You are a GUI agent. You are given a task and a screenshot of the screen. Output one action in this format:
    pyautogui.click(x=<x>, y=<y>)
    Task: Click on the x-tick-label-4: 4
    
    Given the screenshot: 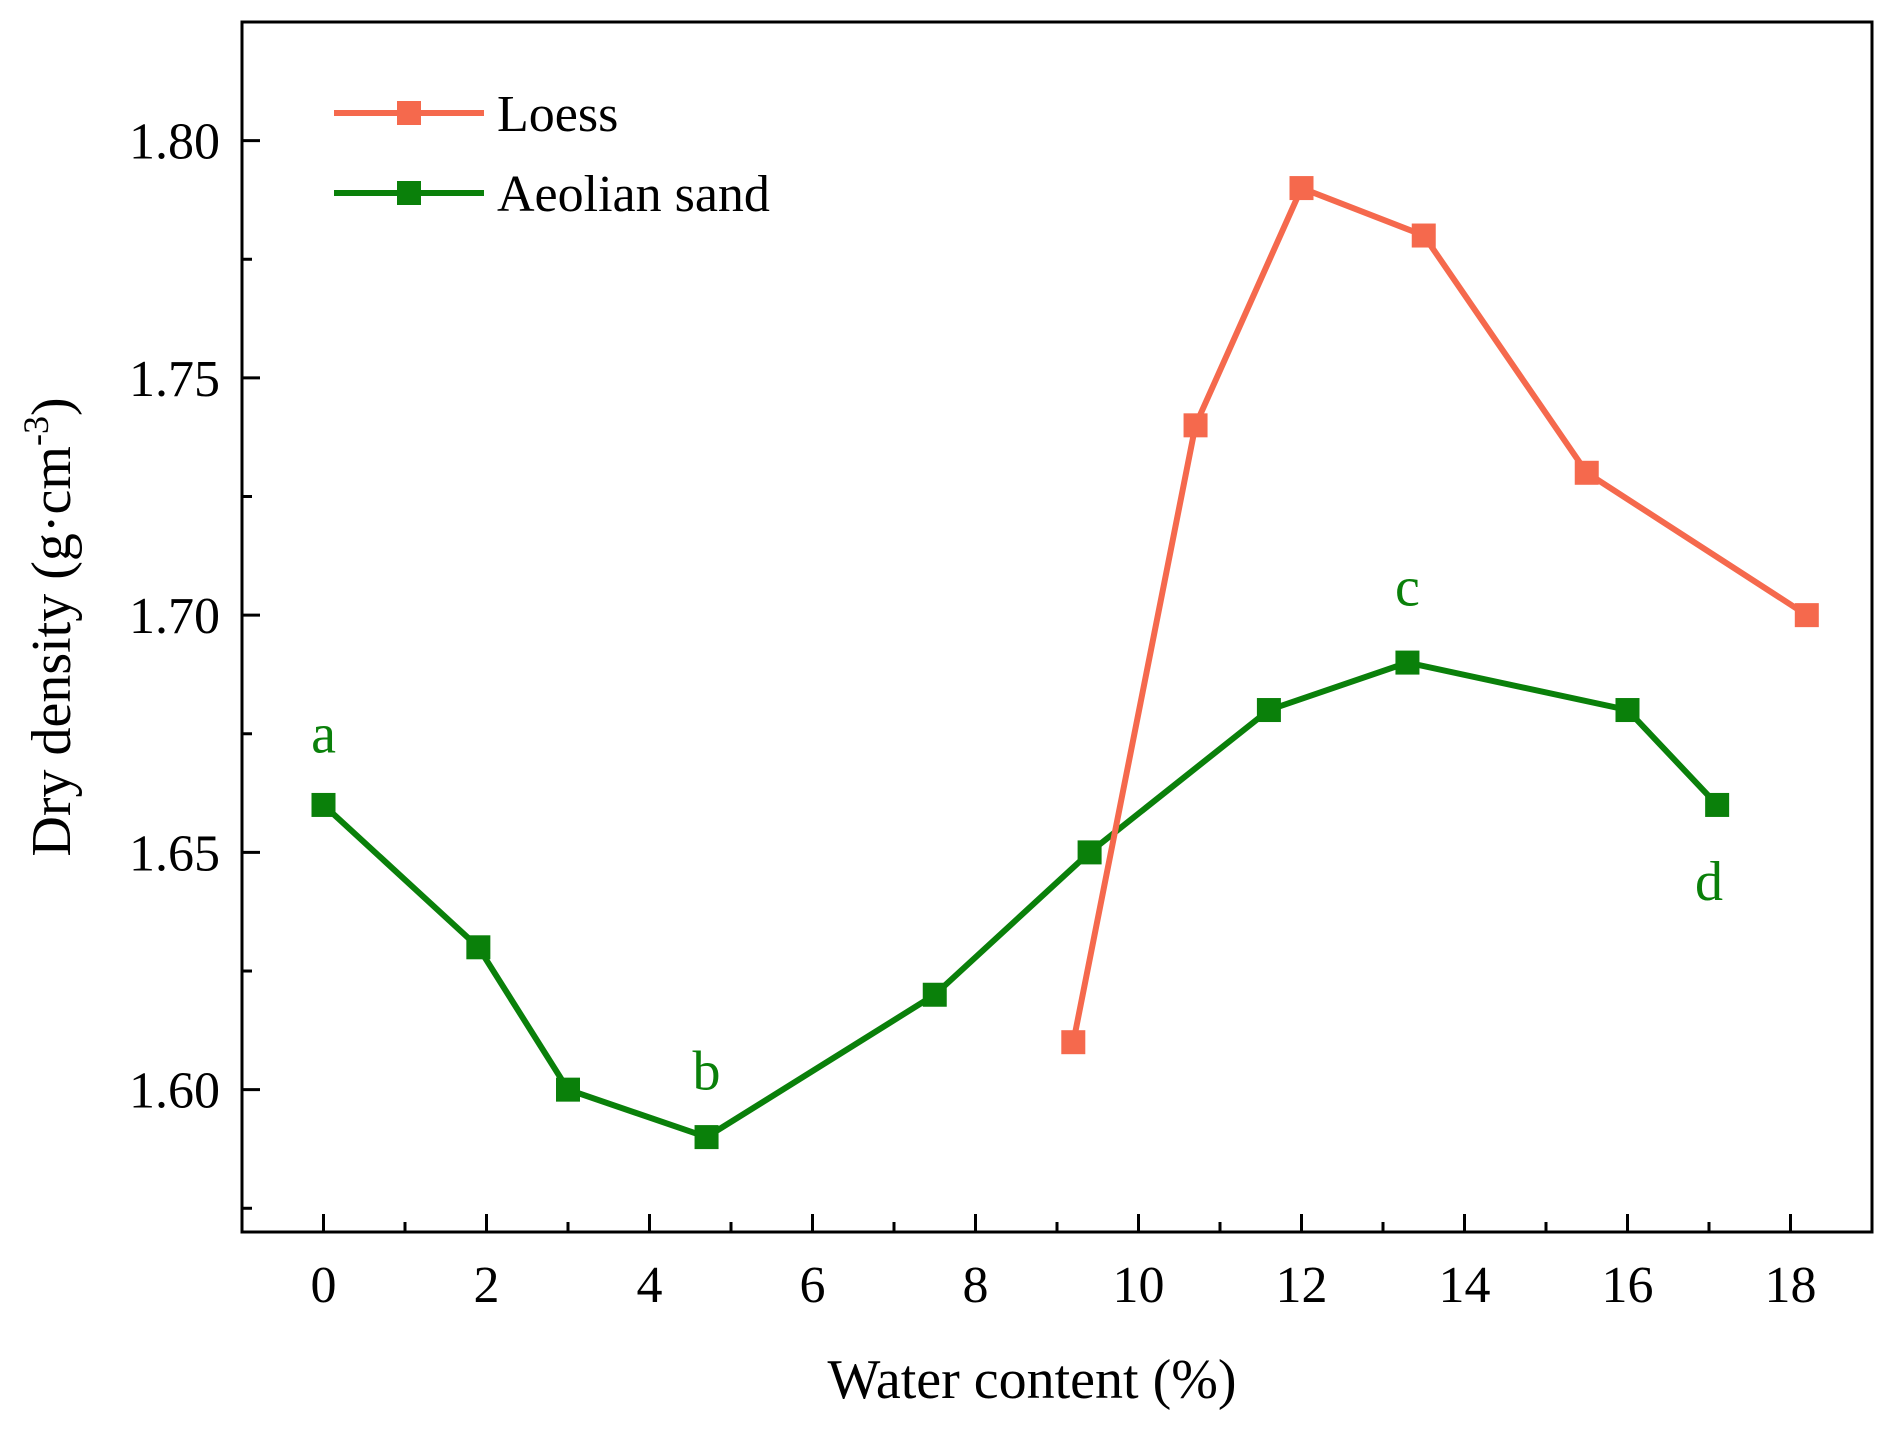 What is the action you would take?
    pyautogui.click(x=650, y=1285)
    